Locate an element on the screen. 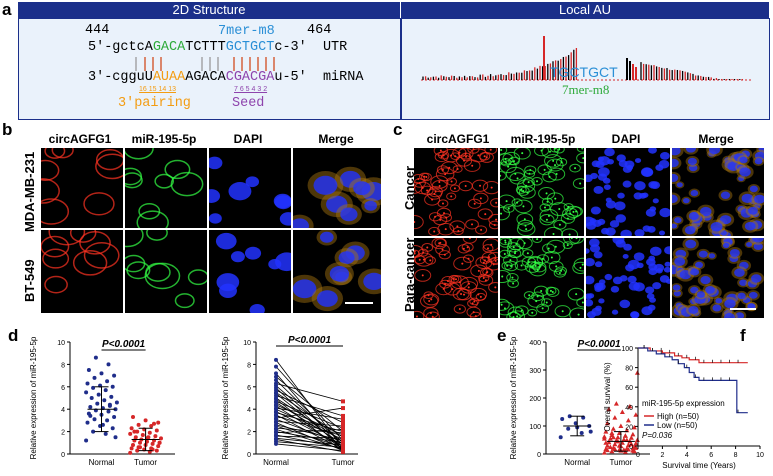 This screenshot has height=476, width=773. x-tick-label: Normal is located at coordinates (276, 462).